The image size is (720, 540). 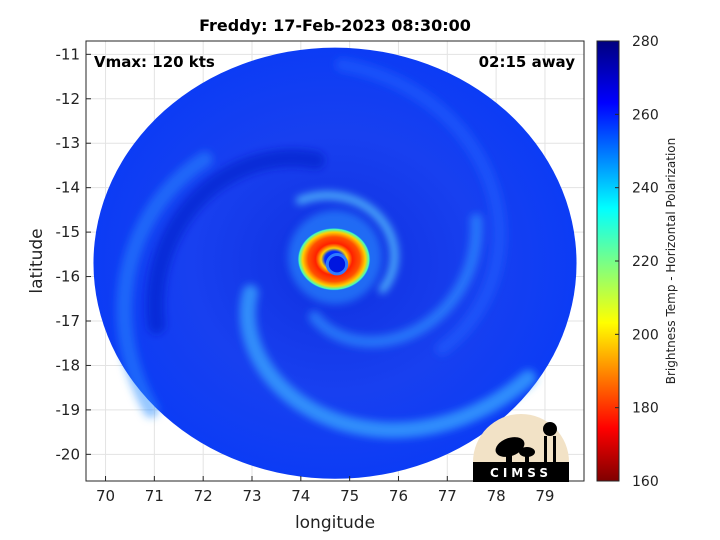 I want to click on y-tick-label: -11, so click(x=68, y=54).